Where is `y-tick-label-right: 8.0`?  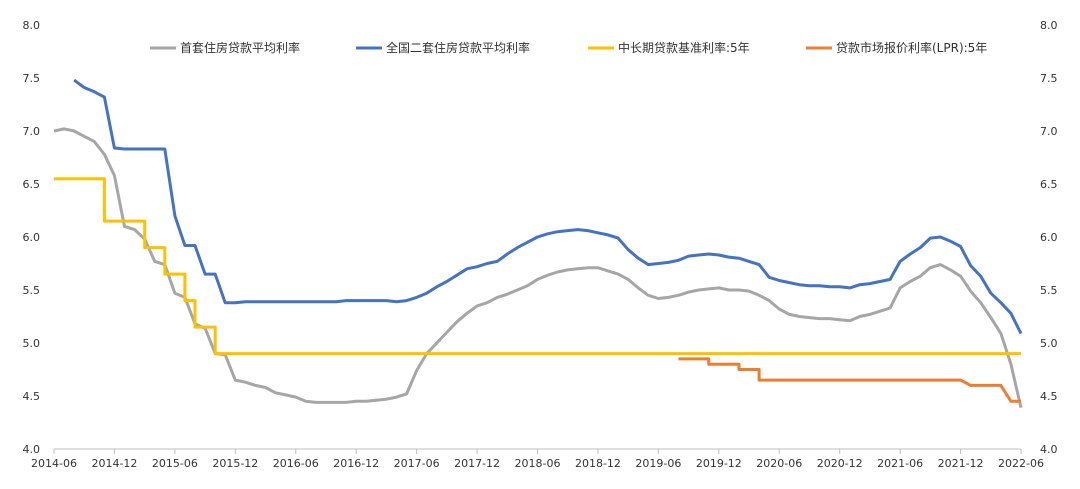 y-tick-label-right: 8.0 is located at coordinates (1049, 25).